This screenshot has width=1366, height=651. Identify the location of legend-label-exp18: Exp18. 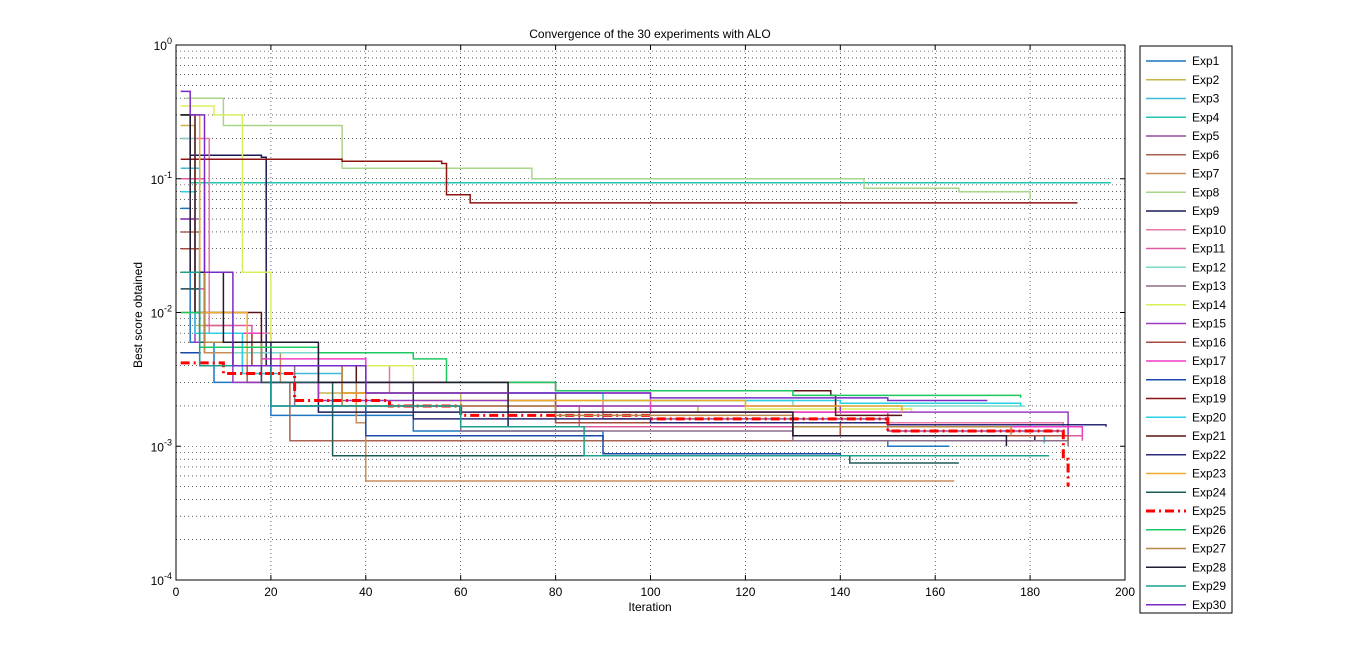
(1209, 380).